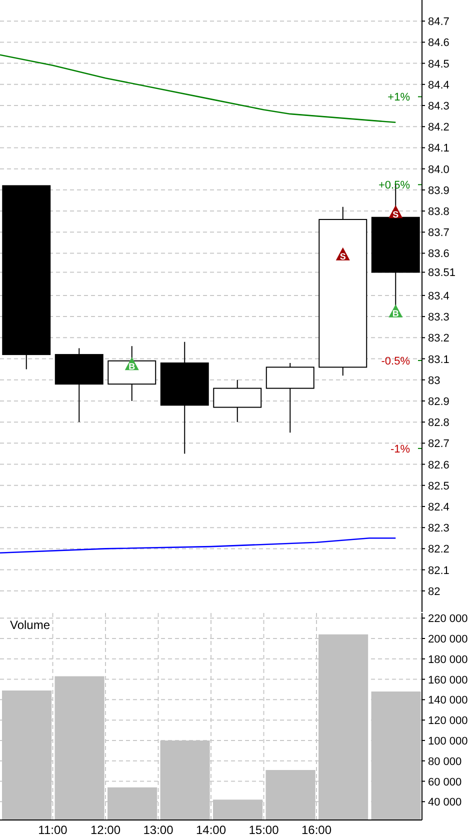  Describe the element at coordinates (439, 507) in the screenshot. I see `y-tick-label: 82.4` at that location.